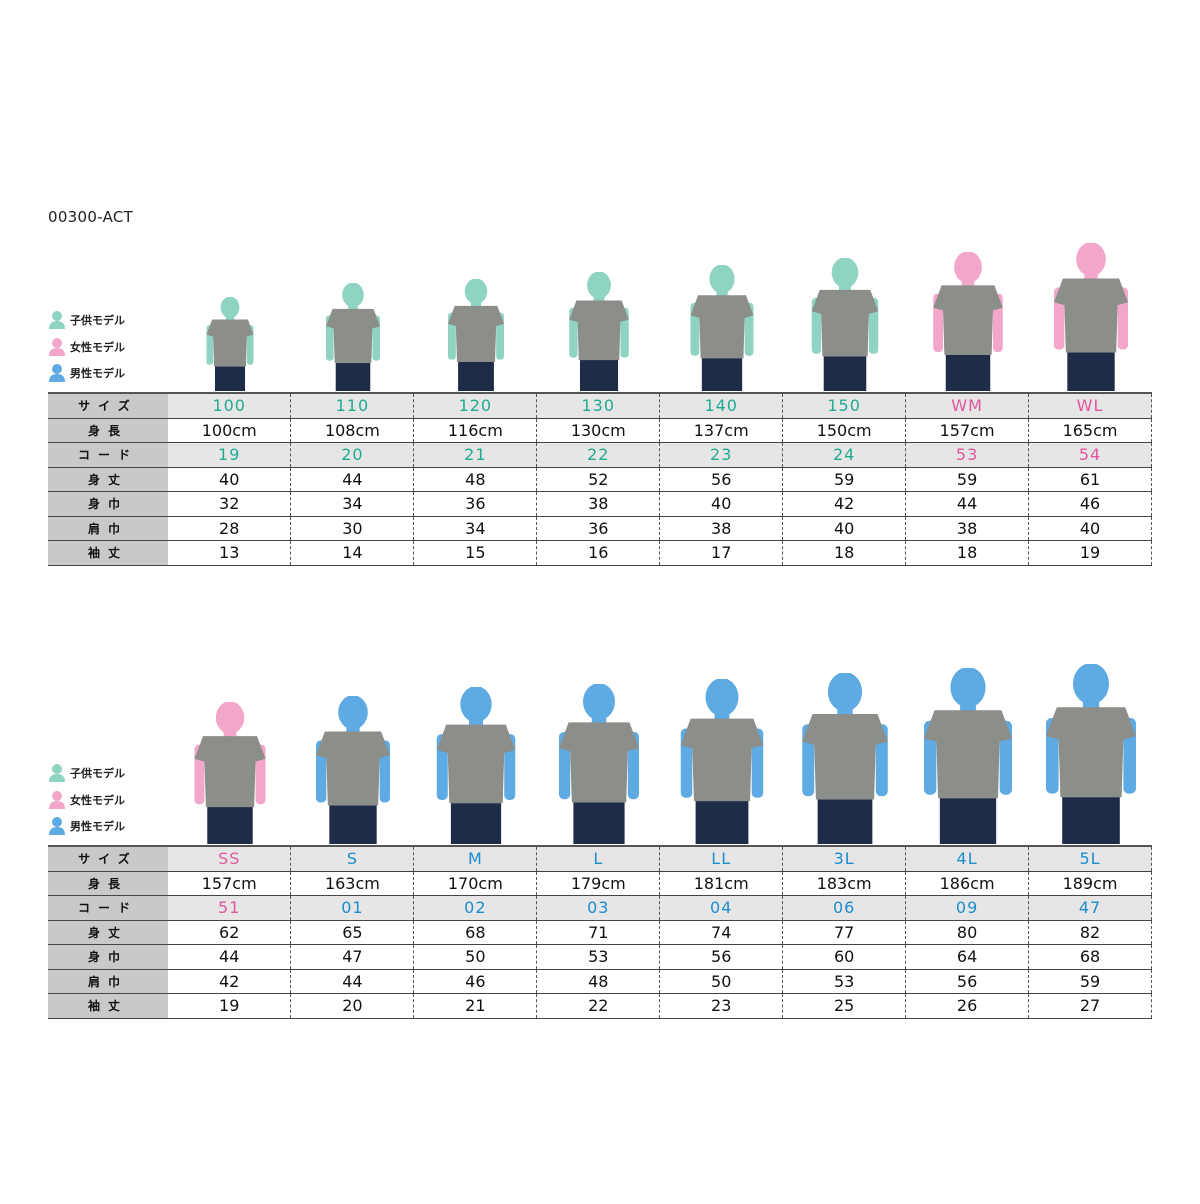 This screenshot has height=1204, width=1200. Describe the element at coordinates (844, 430) in the screenshot. I see `table-cell: 150cm` at that location.